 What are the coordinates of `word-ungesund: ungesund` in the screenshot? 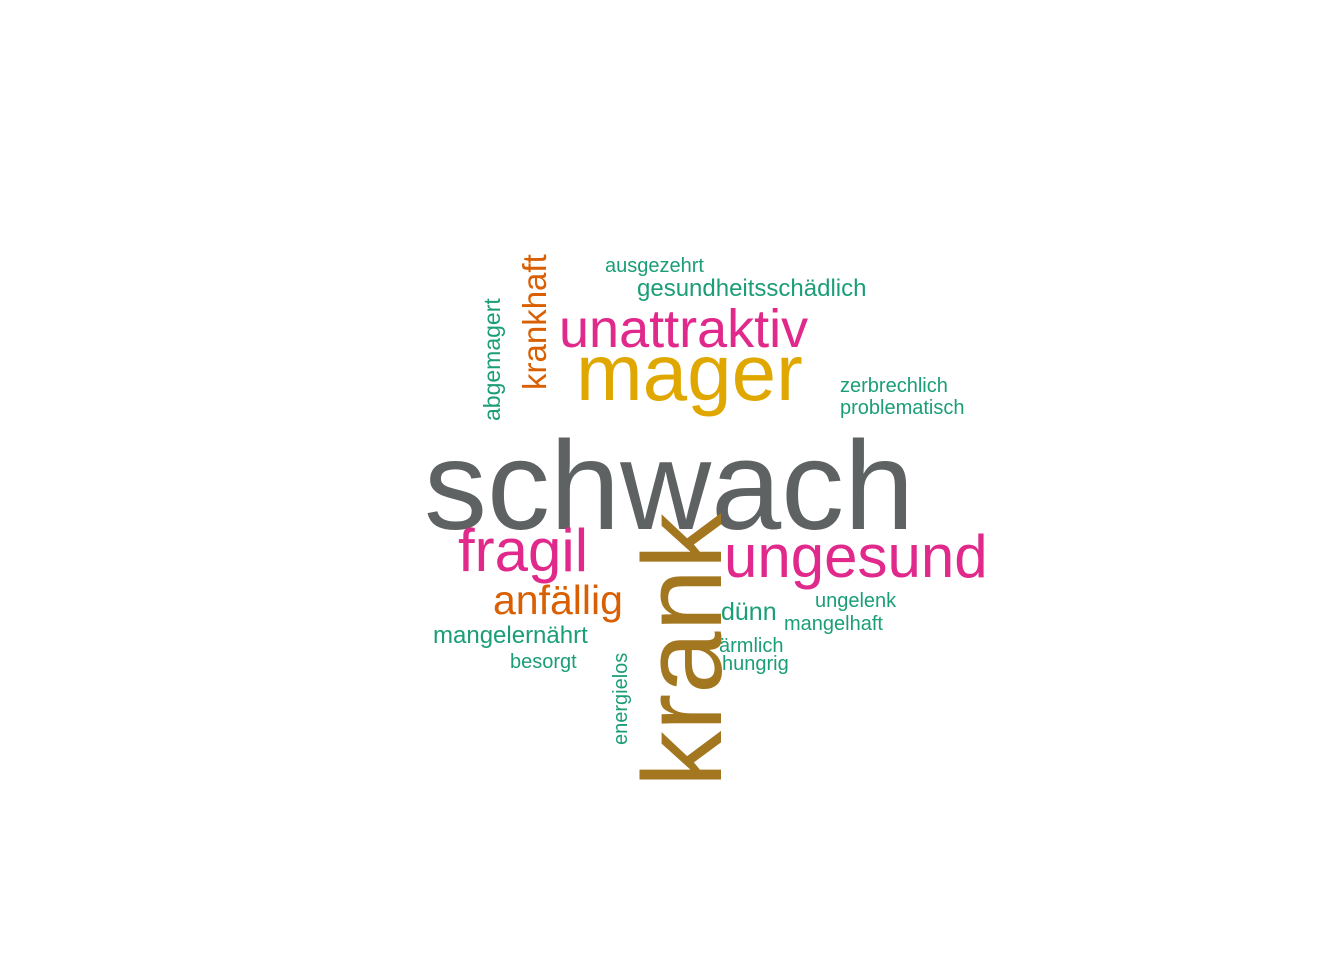 It's located at (856, 556).